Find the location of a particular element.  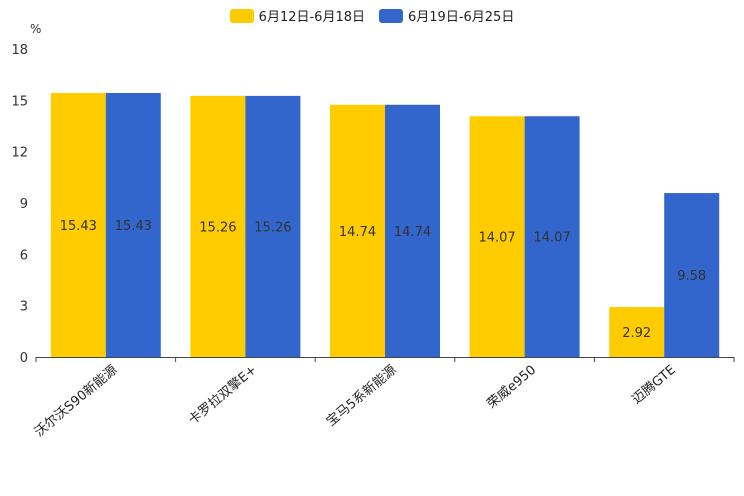

x-category-label: 宝马5系新能源 is located at coordinates (361, 396).